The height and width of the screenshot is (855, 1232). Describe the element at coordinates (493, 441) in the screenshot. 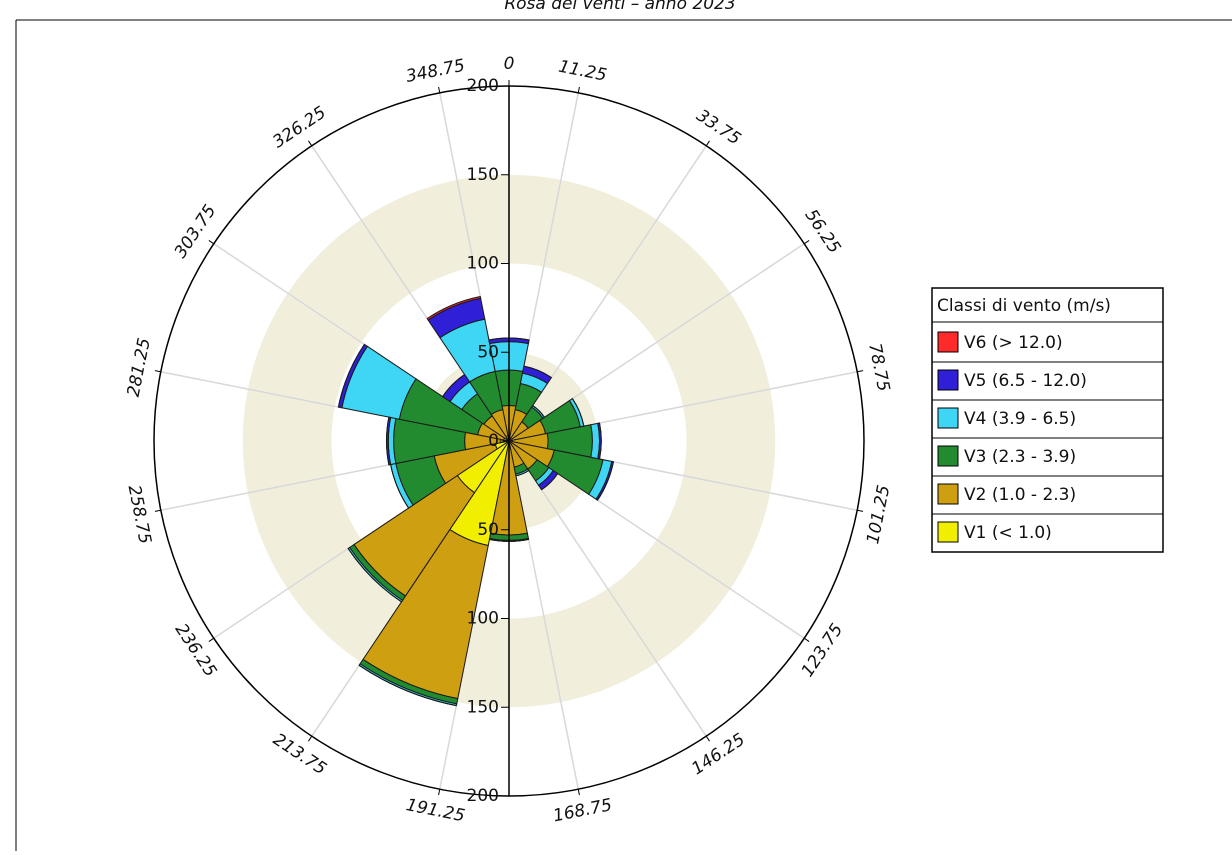

I see `radial-tick-label: 0` at that location.